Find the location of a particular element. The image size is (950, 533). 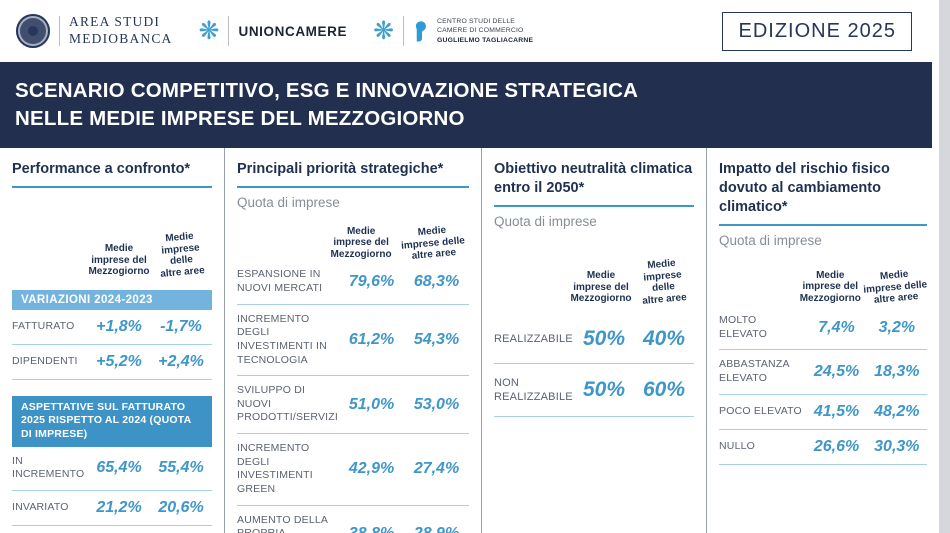

mediobanca-line1: AREA STUDI is located at coordinates (115, 22).